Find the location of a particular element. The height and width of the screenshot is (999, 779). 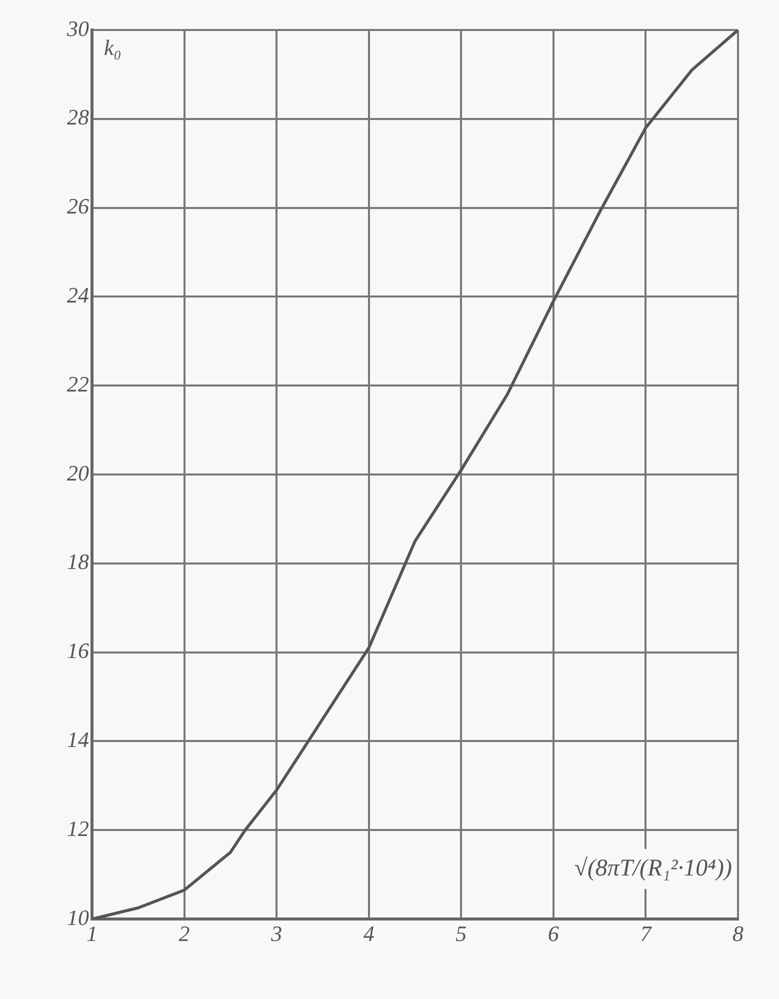

y-axis-title: k₀ is located at coordinates (113, 47).